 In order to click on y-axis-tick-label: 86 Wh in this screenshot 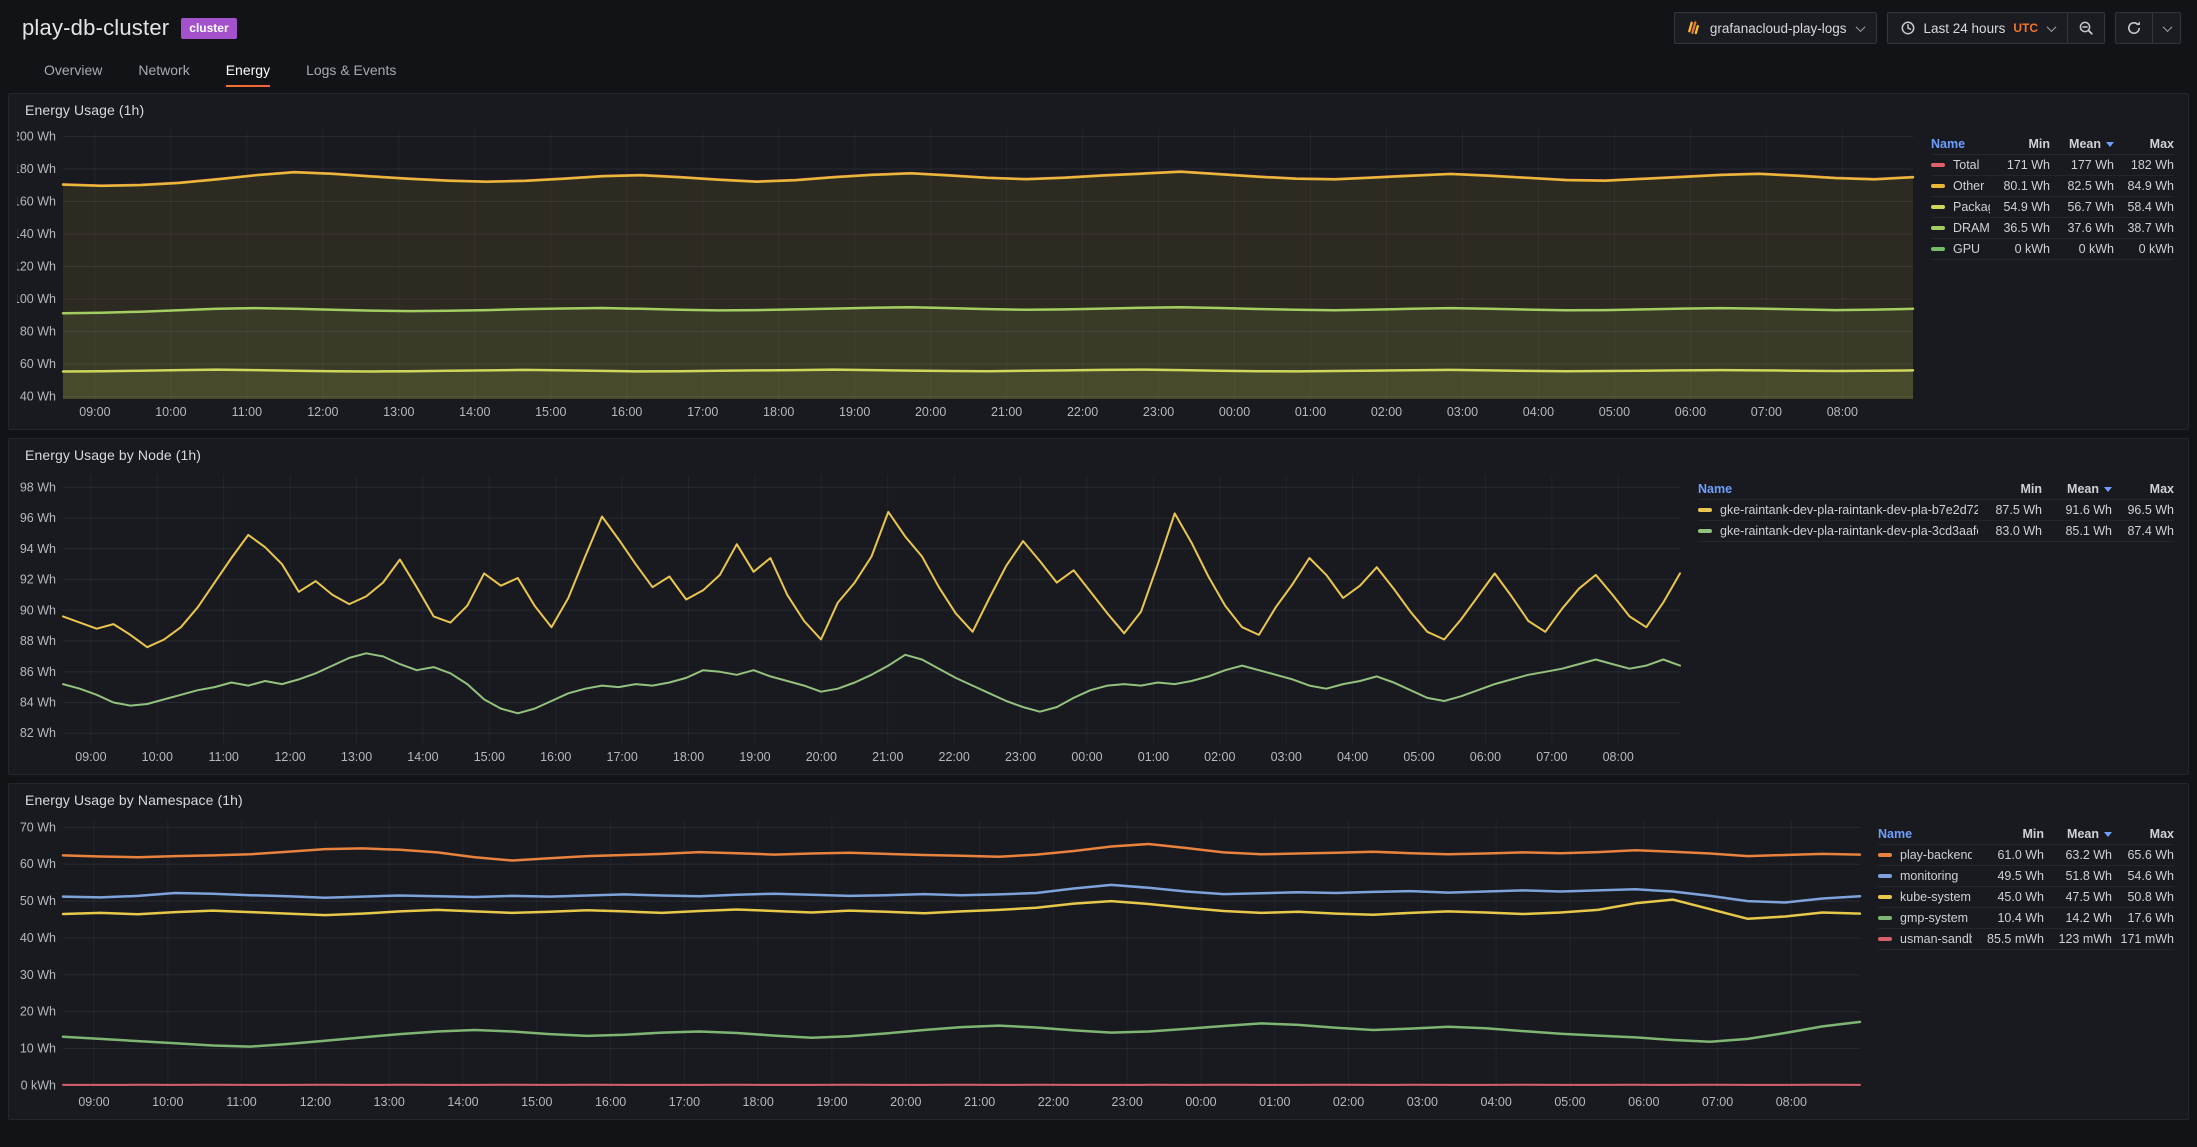, I will do `click(38, 672)`.